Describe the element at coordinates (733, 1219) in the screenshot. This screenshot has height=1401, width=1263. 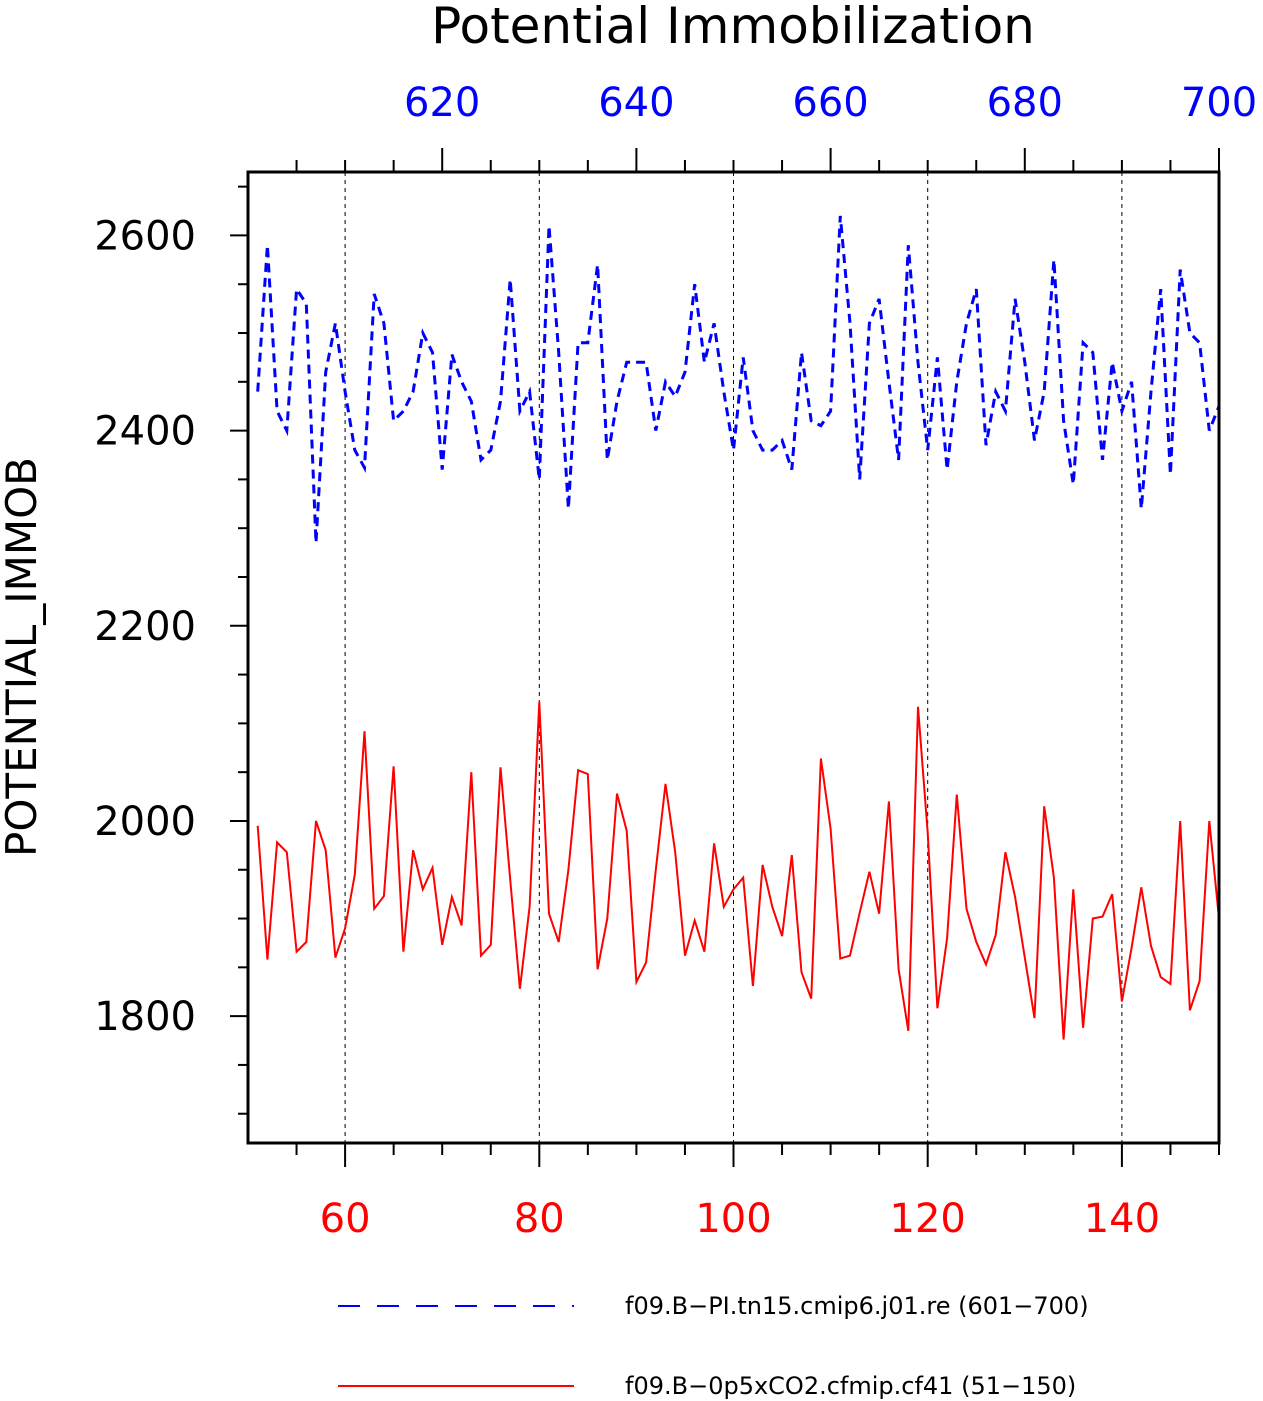
I see `bottom-tick-label: 100` at that location.